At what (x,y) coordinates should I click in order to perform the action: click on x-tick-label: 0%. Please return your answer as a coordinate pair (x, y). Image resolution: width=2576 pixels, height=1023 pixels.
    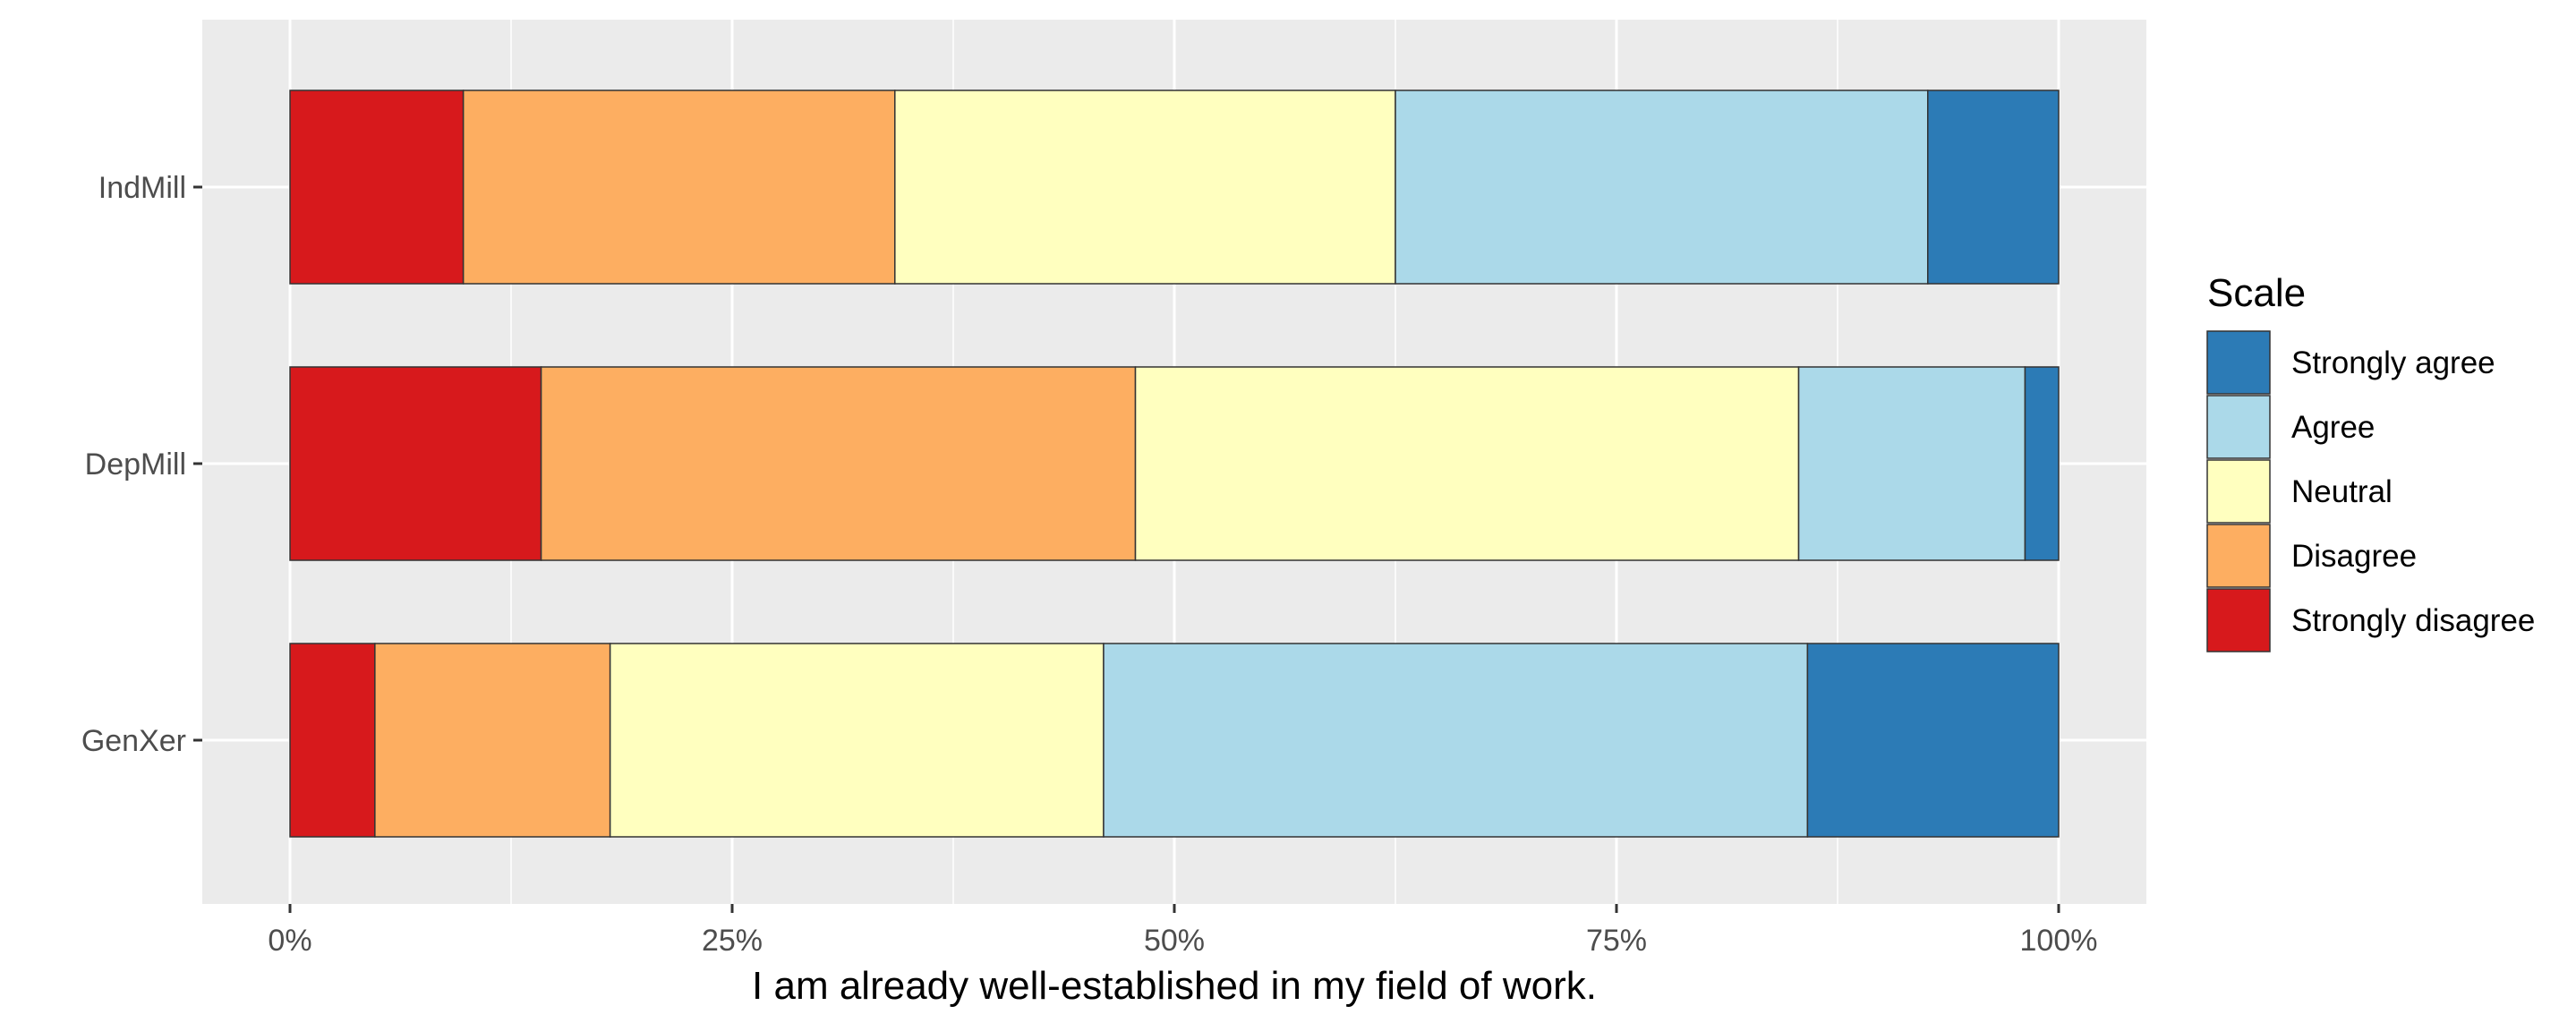
    Looking at the image, I should click on (289, 941).